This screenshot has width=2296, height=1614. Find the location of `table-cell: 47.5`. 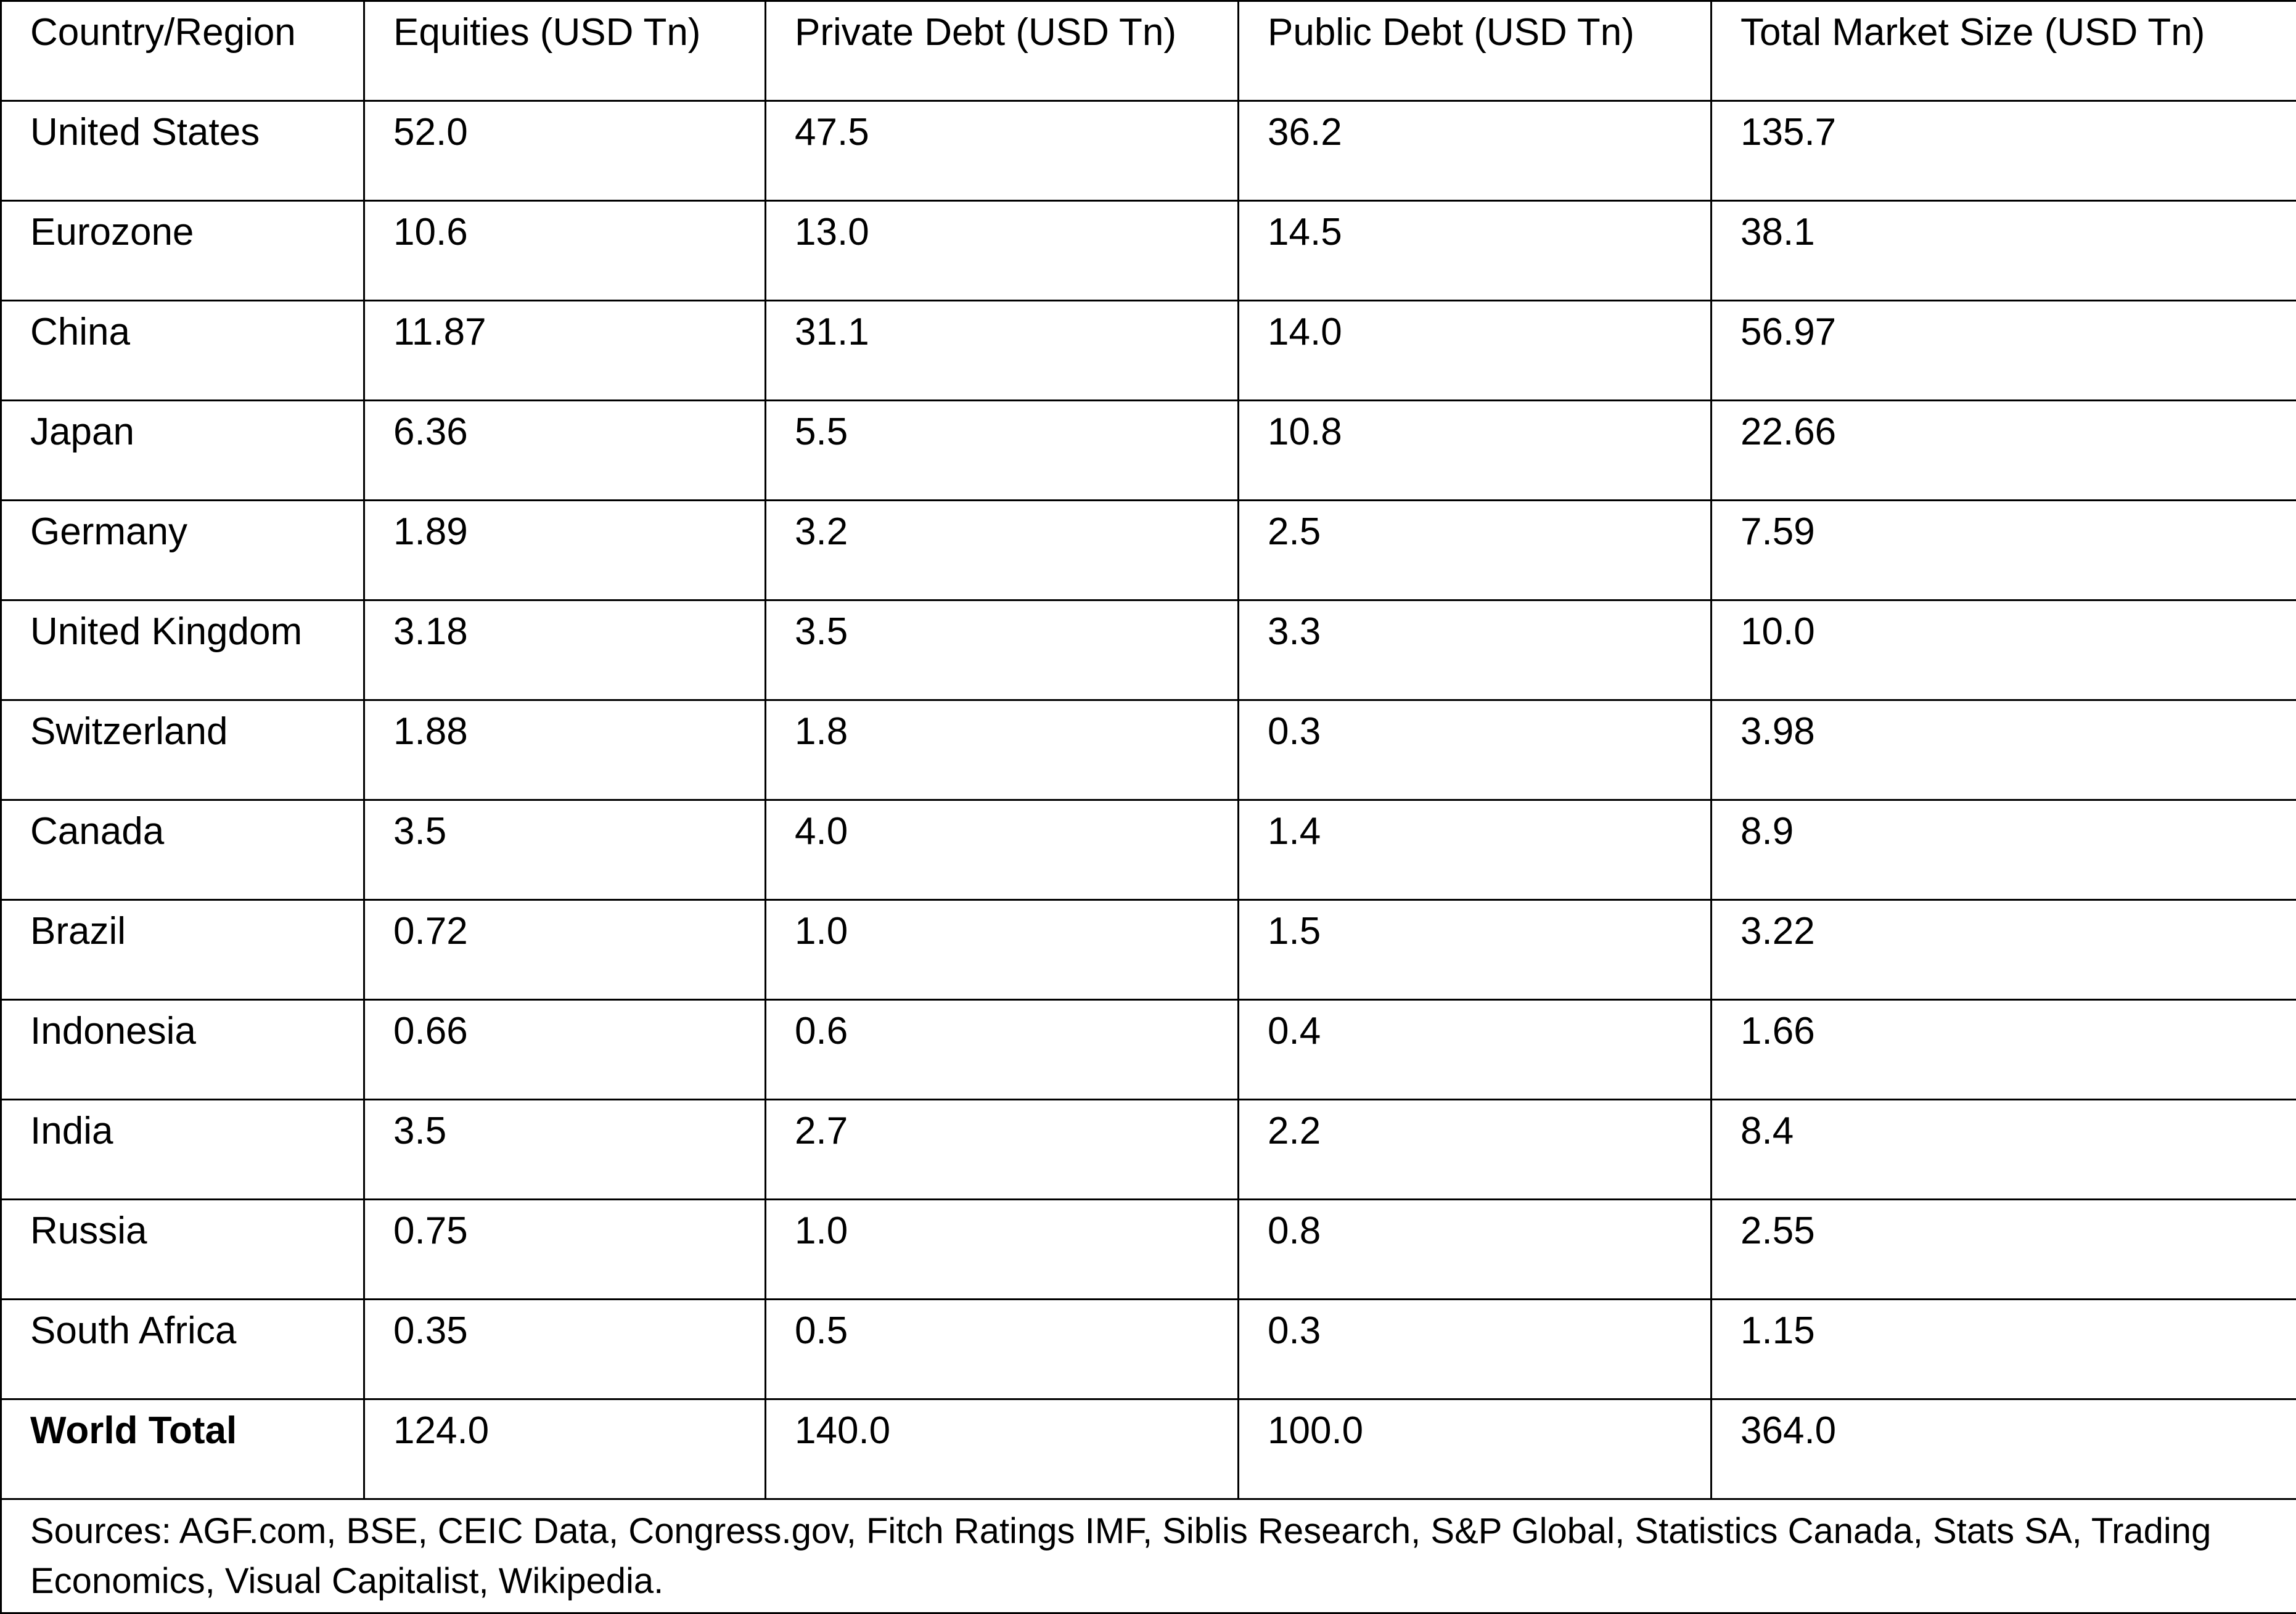

table-cell: 47.5 is located at coordinates (1003, 151).